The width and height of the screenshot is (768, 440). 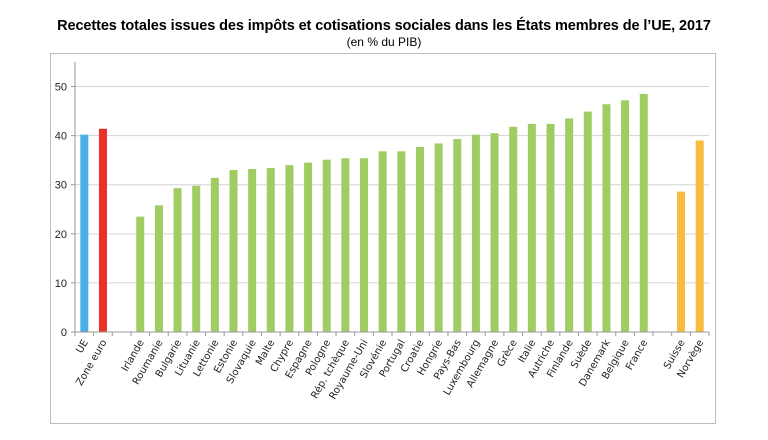 What do you see at coordinates (83, 346) in the screenshot?
I see `x-tick-label: UE` at bounding box center [83, 346].